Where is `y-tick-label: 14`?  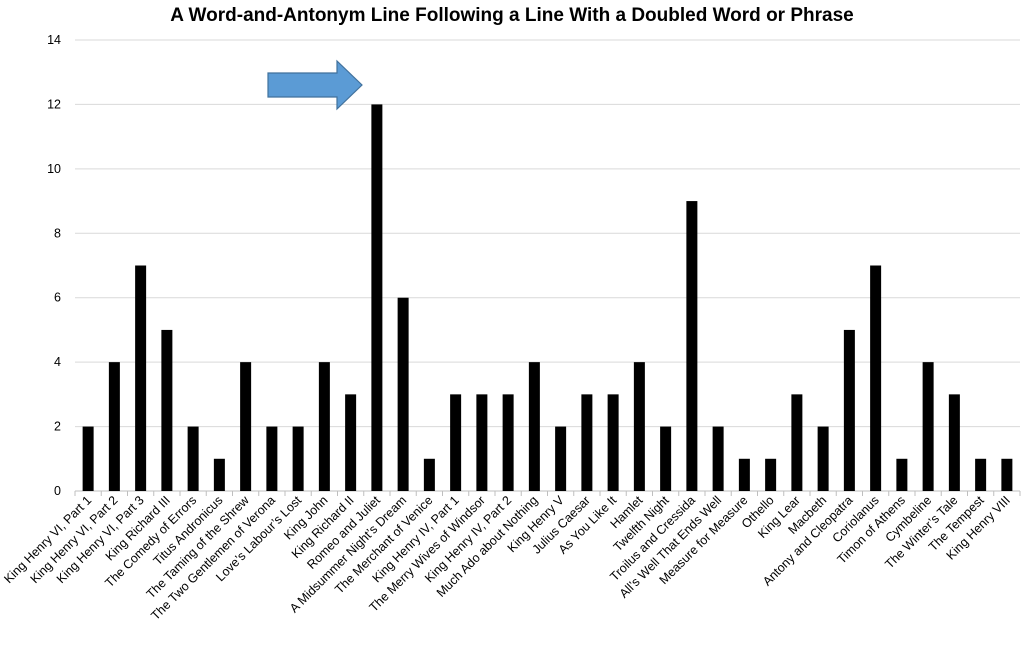 y-tick-label: 14 is located at coordinates (54, 40).